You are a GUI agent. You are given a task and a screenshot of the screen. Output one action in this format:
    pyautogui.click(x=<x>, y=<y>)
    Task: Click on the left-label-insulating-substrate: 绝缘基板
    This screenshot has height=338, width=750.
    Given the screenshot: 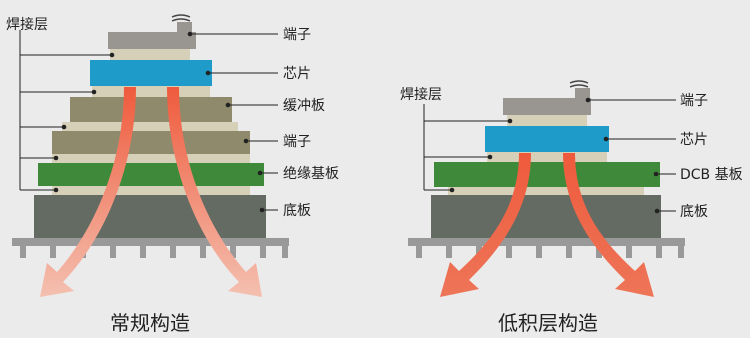 What is the action you would take?
    pyautogui.click(x=311, y=173)
    